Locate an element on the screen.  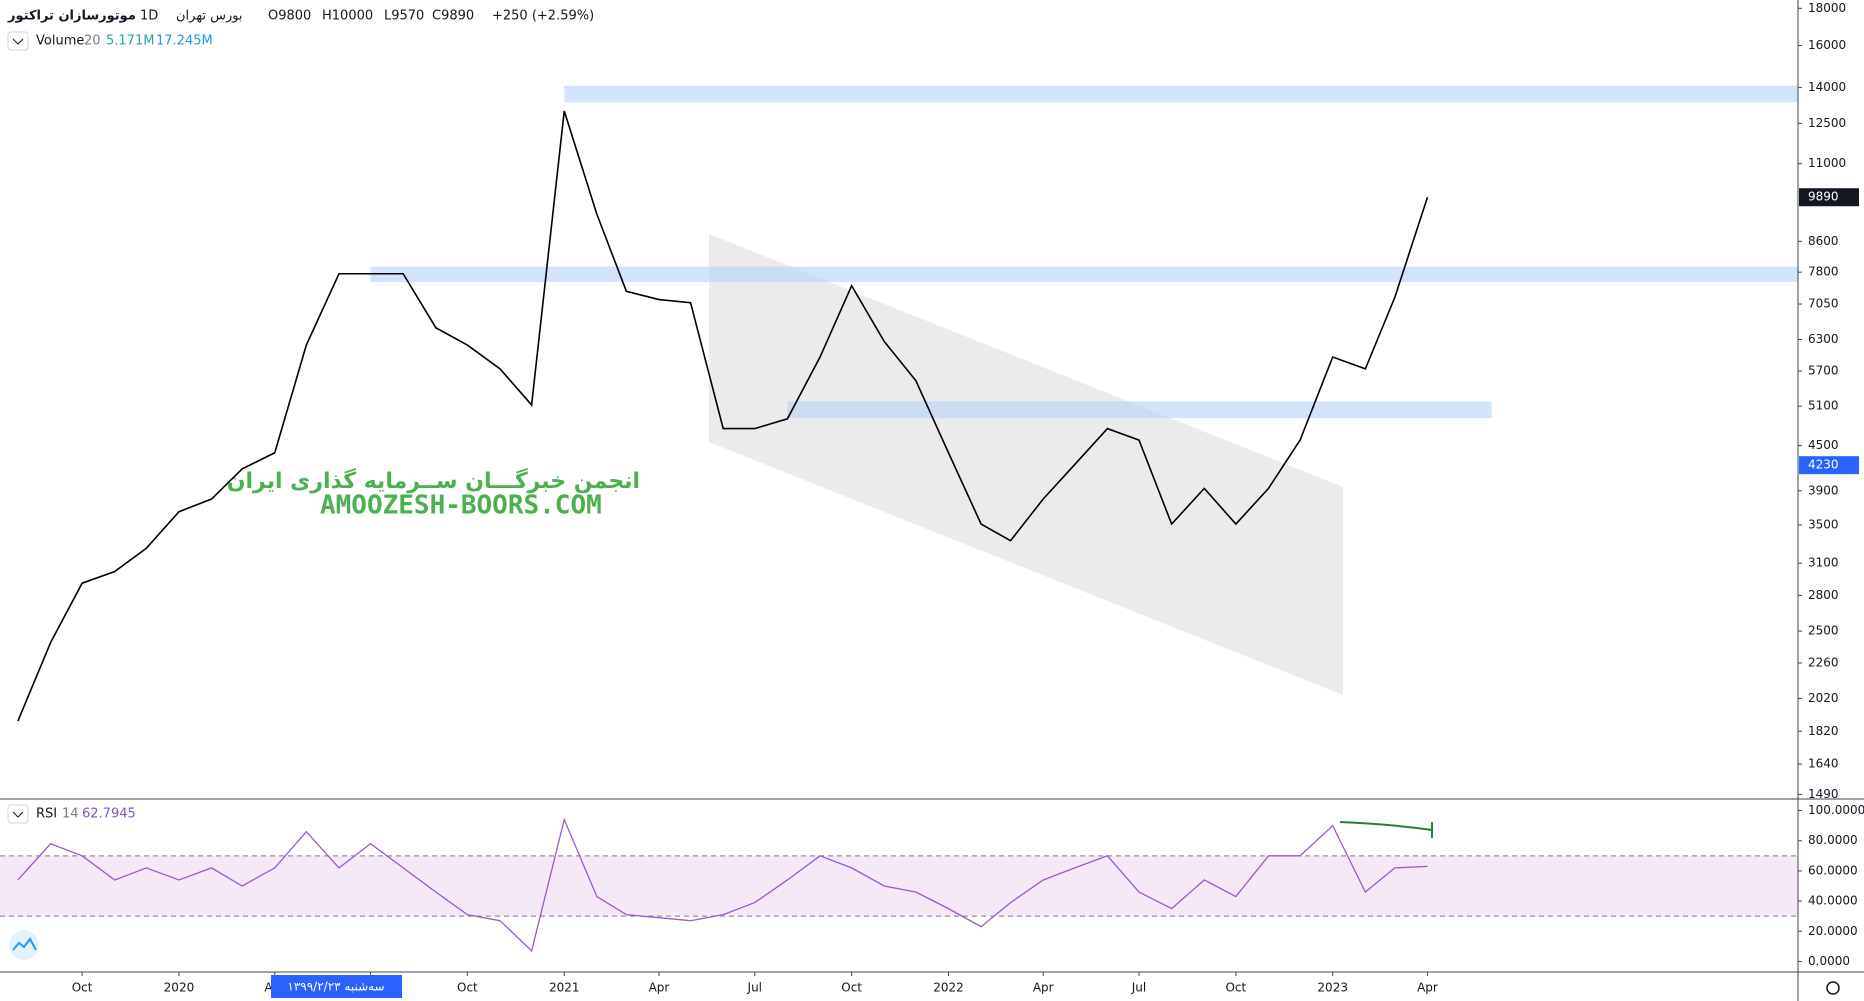
y-tick-label: 16000 is located at coordinates (1827, 45).